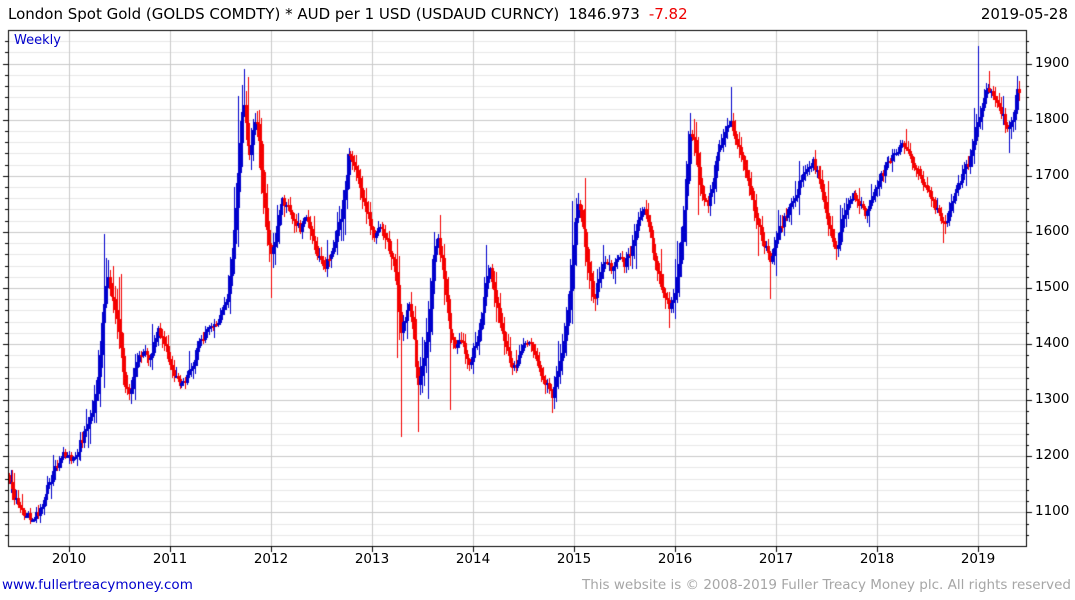 Image resolution: width=1075 pixels, height=600 pixels. What do you see at coordinates (170, 559) in the screenshot?
I see `x-axis-label: 2011` at bounding box center [170, 559].